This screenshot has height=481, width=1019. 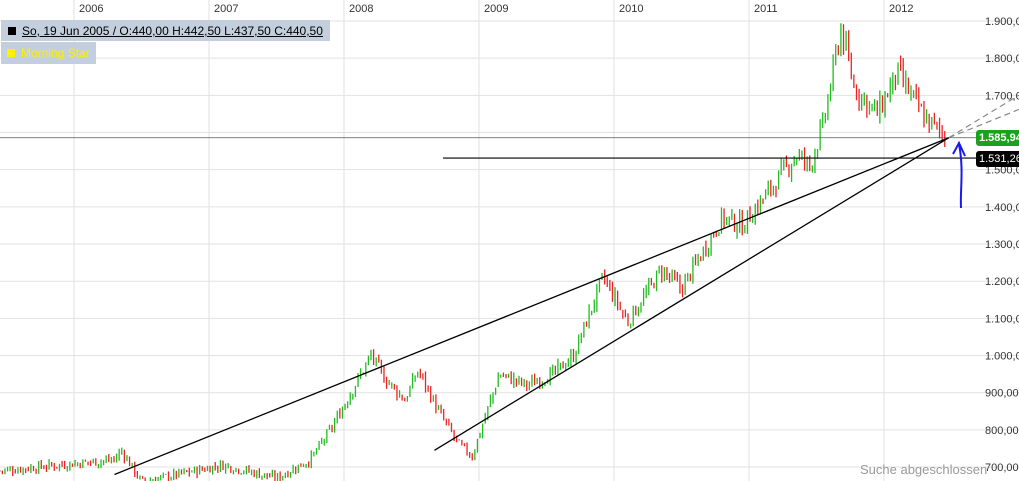 I want to click on legend-square-icon, so click(x=11, y=53).